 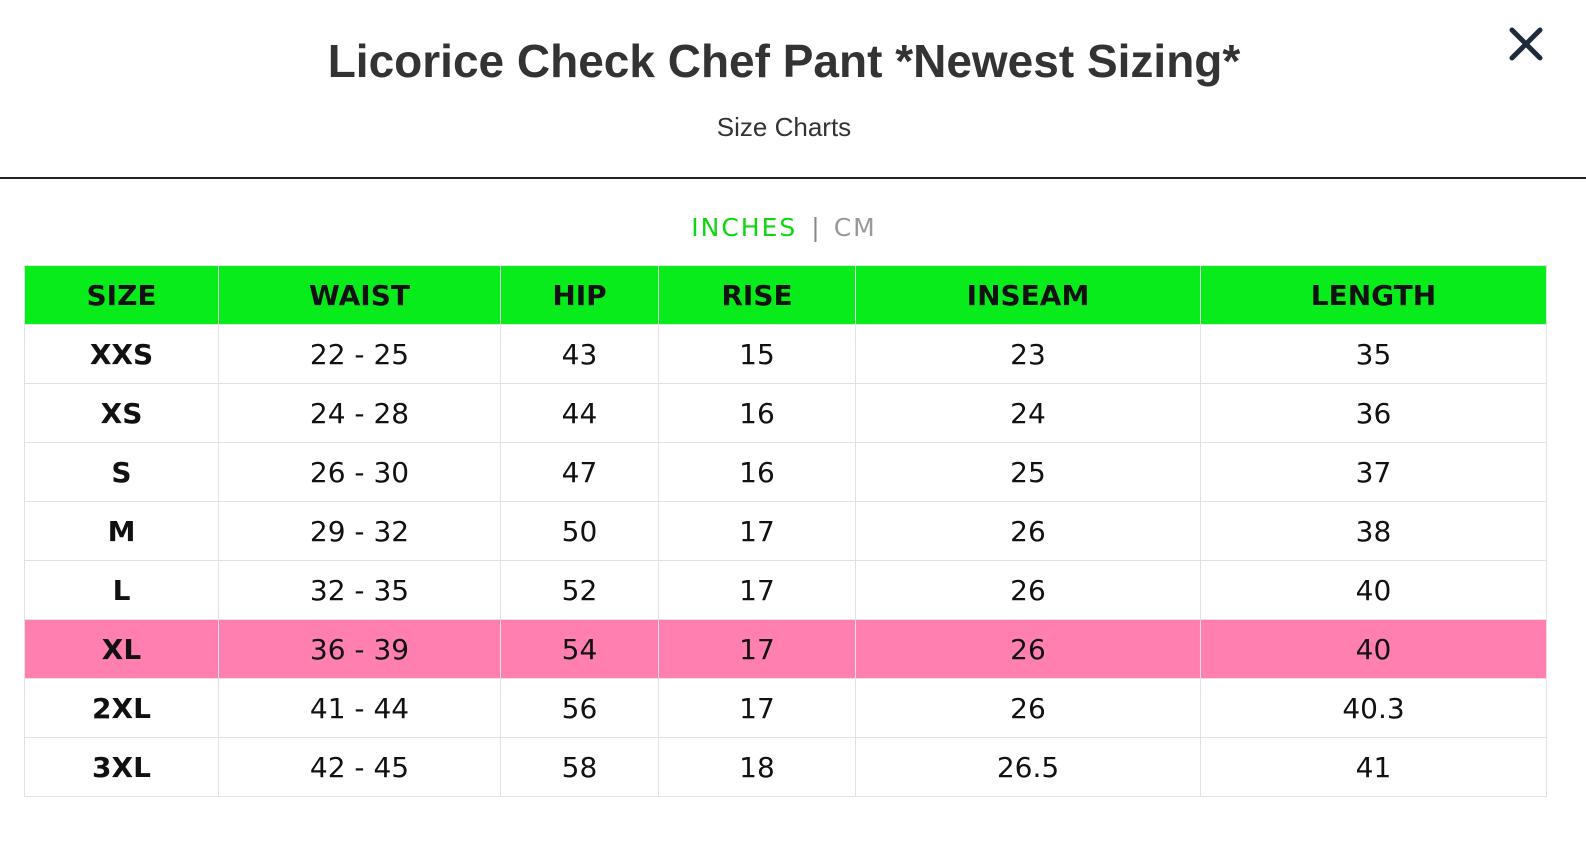 I want to click on table-cell-hip: 58, so click(x=579, y=767).